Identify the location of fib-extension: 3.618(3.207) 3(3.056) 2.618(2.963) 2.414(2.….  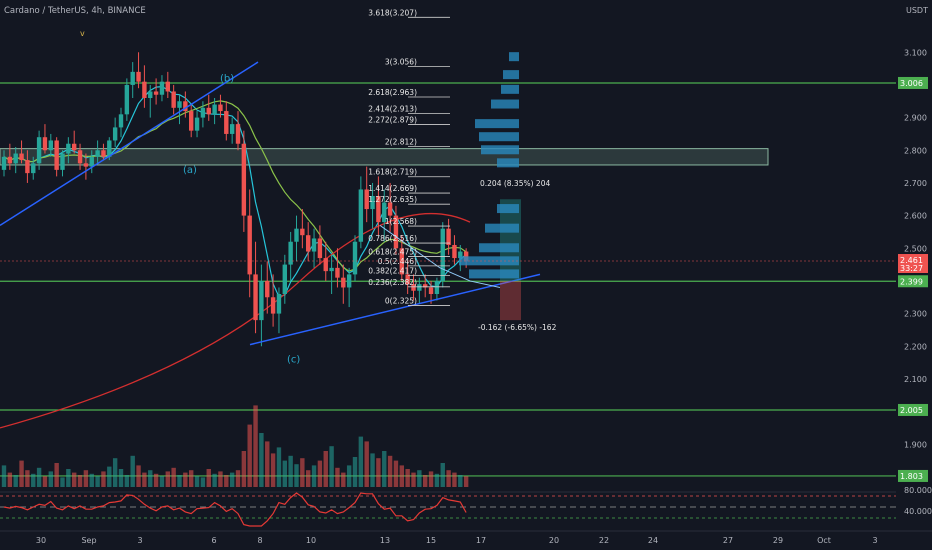
(409, 157).